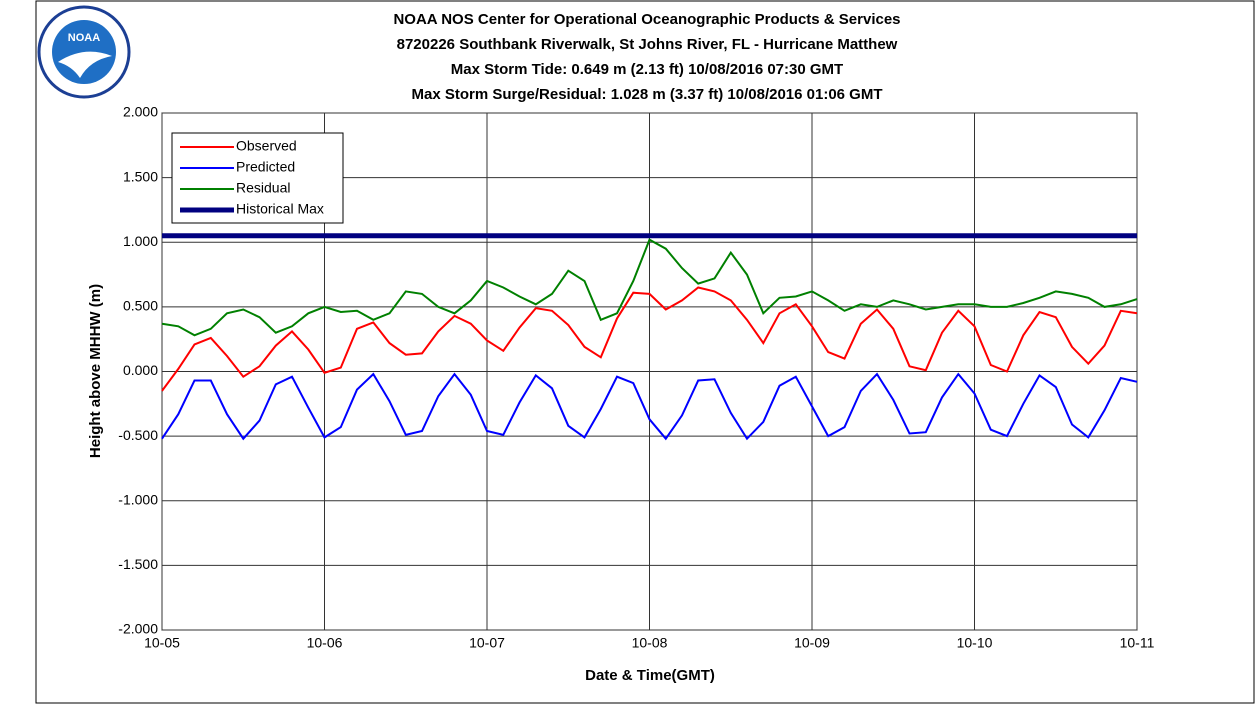 The height and width of the screenshot is (704, 1255). I want to click on x-tick-label: 10-07, so click(487, 643).